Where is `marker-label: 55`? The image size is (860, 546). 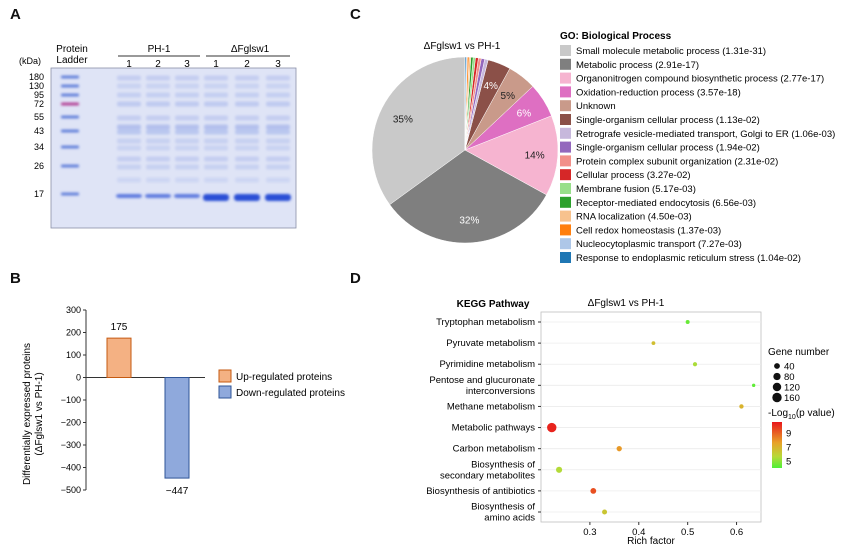 marker-label: 55 is located at coordinates (39, 117).